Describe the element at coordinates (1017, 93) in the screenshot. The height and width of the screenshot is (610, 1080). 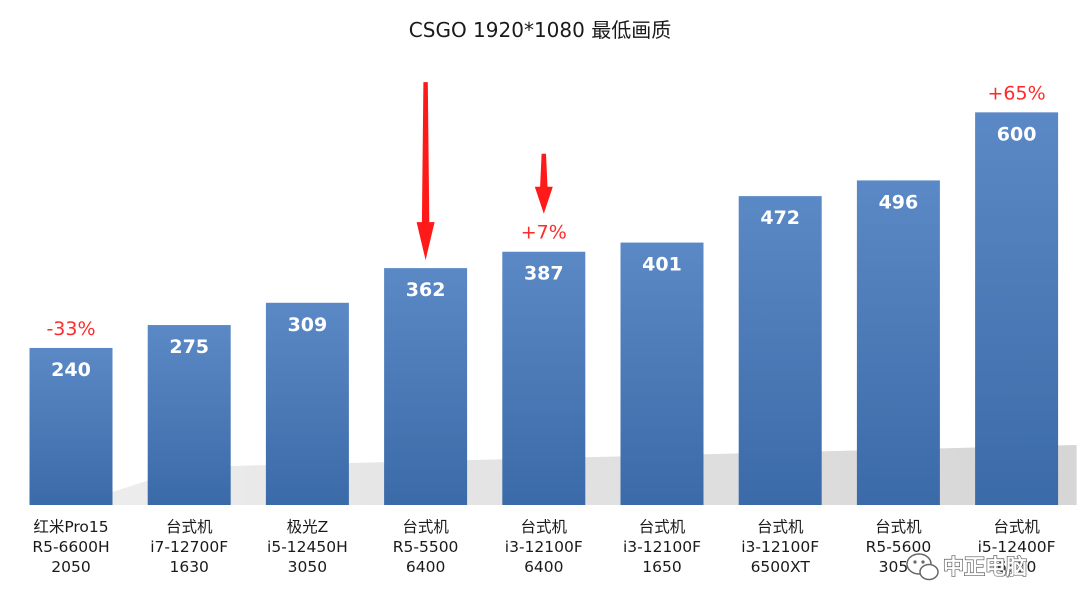
I see `annotation-label: +65%` at that location.